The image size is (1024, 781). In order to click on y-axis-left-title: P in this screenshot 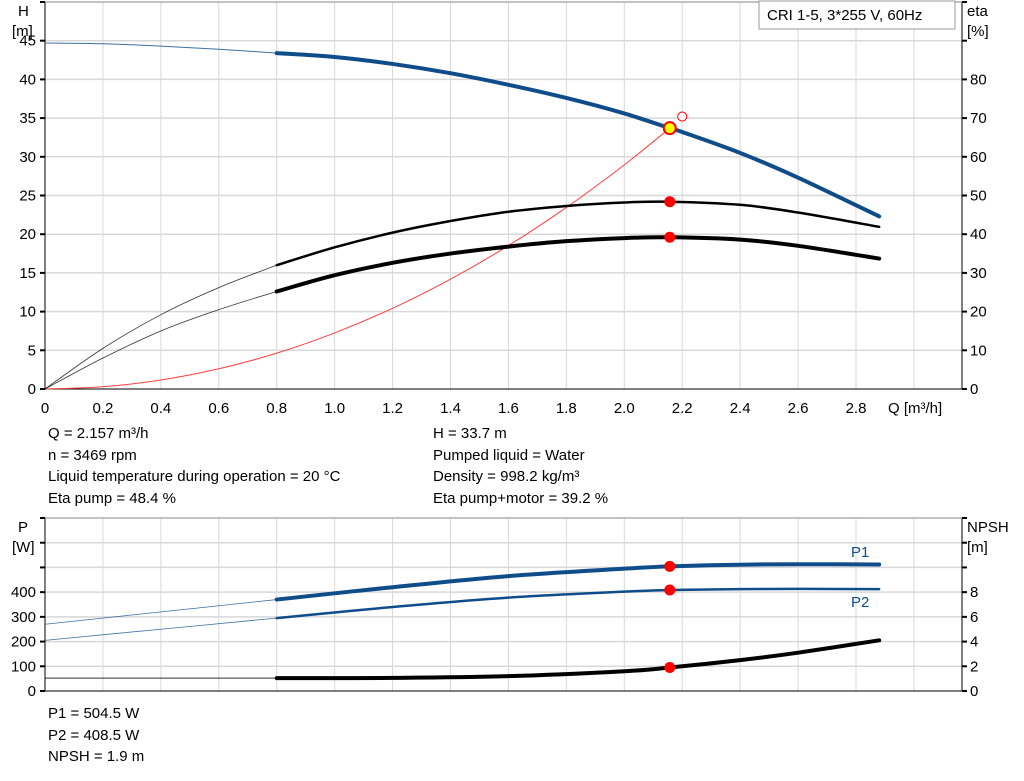, I will do `click(23, 527)`.